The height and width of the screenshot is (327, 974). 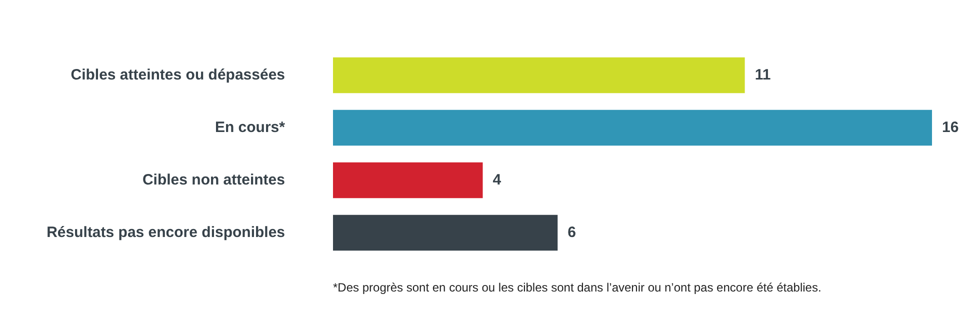 I want to click on y-tick-label: En cours*, so click(x=250, y=127).